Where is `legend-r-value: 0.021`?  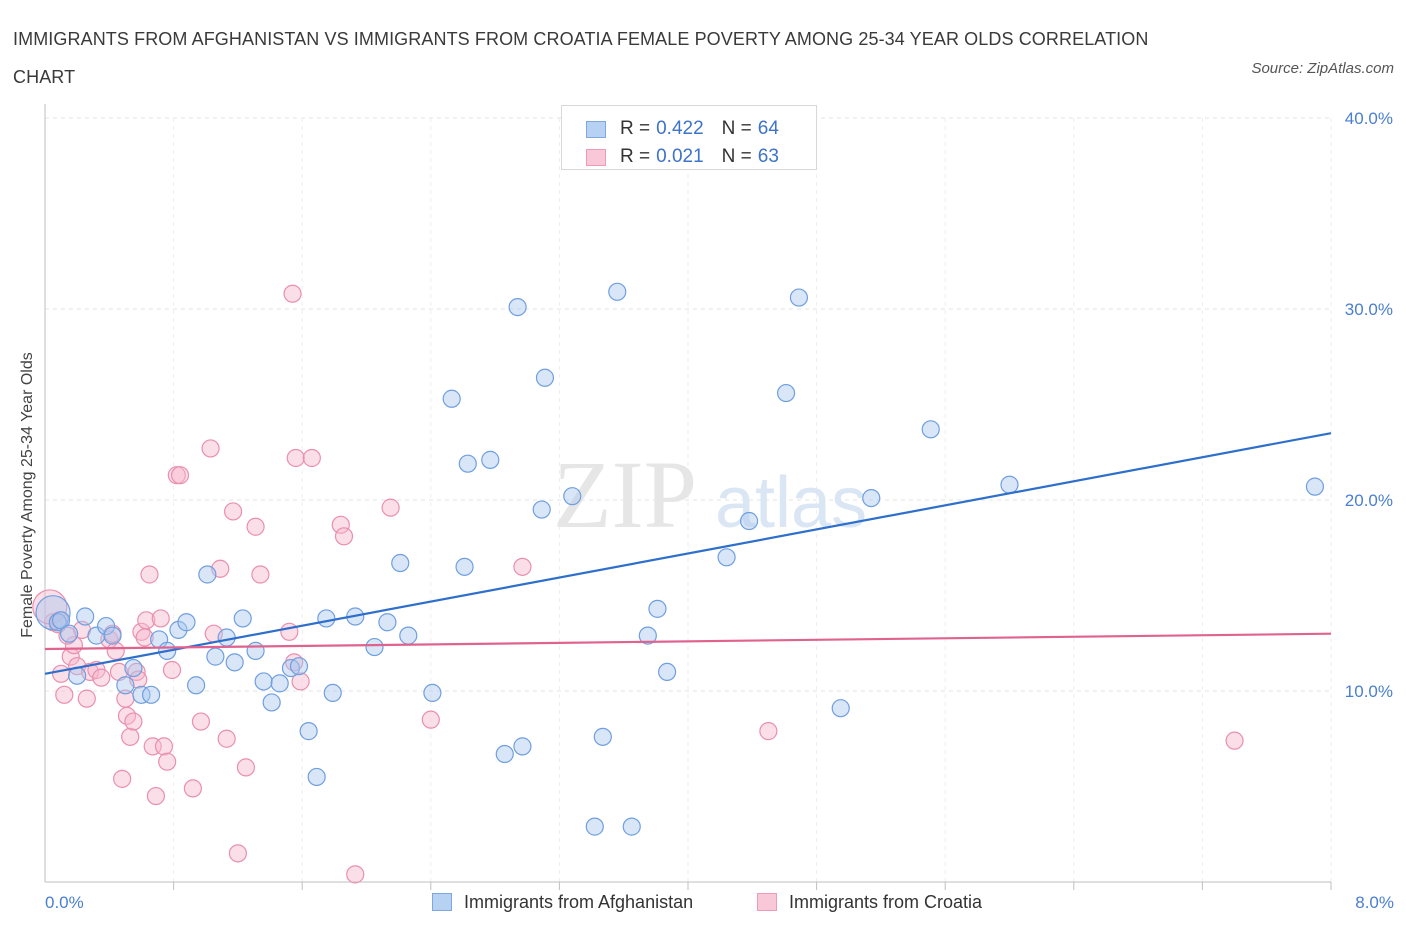
legend-r-value: 0.021 is located at coordinates (680, 156).